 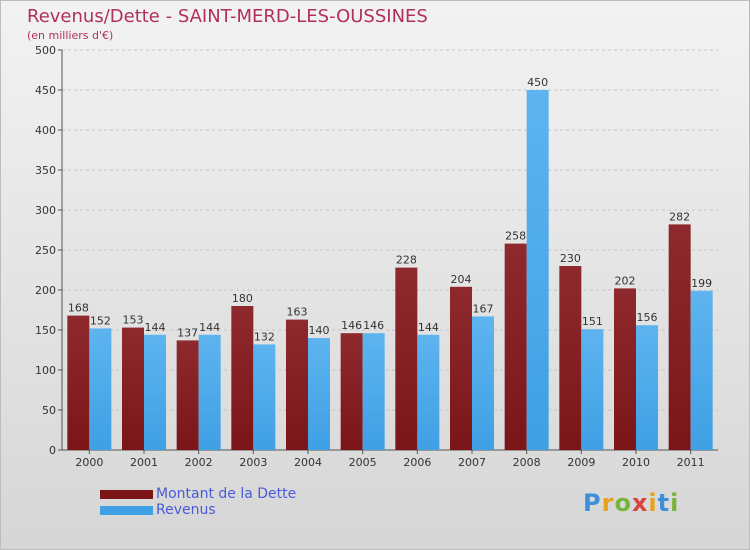 I want to click on data-label-dette: 146, so click(x=351, y=325).